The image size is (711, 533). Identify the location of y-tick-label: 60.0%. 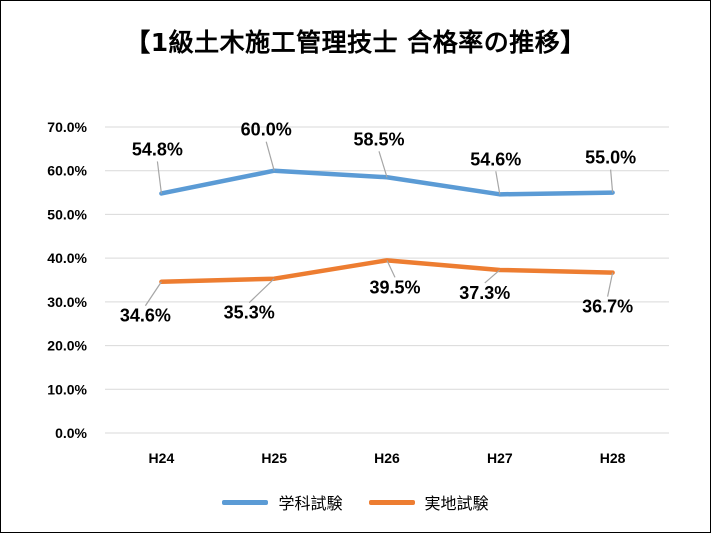
(67, 171).